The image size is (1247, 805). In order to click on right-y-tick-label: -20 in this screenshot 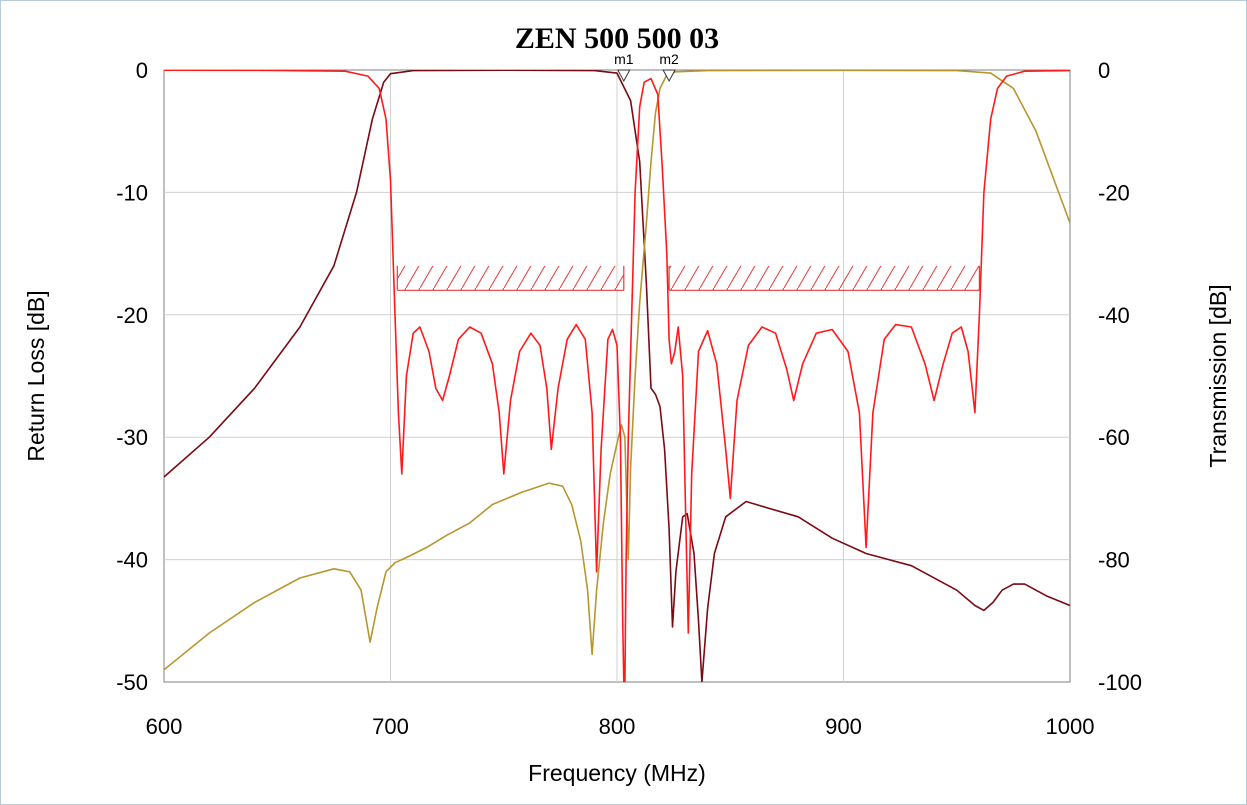, I will do `click(1114, 192)`.